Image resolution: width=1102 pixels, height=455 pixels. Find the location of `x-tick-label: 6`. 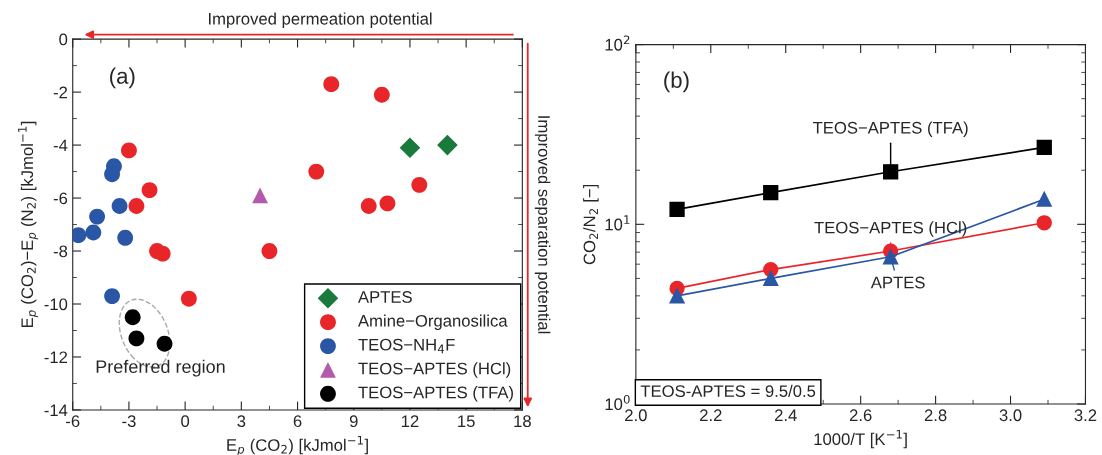

x-tick-label: 6 is located at coordinates (297, 421).